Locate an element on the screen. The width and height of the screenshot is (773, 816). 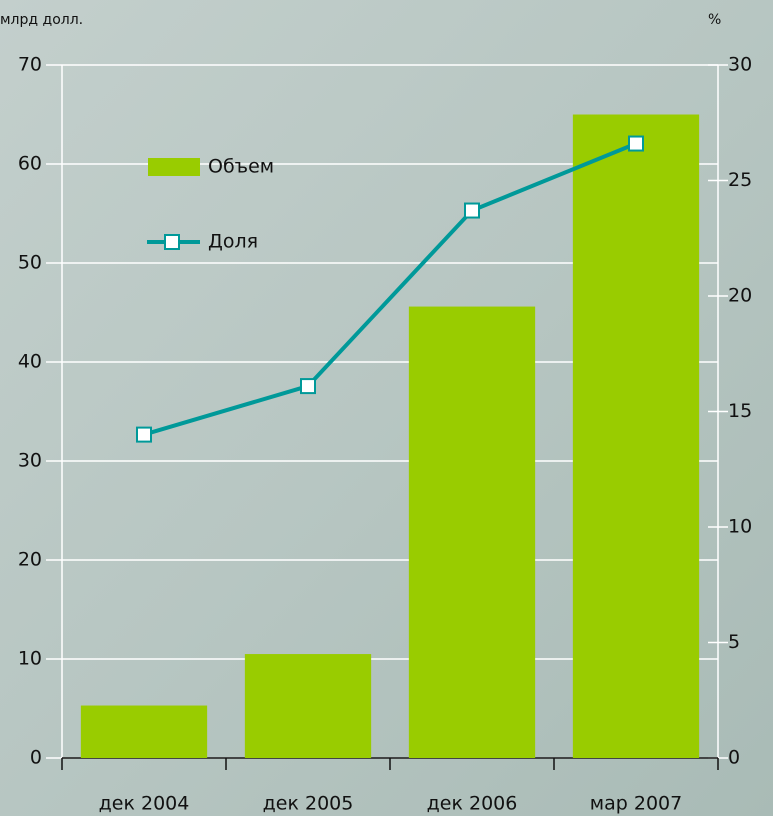
y-tick-label: 20 is located at coordinates (30, 560).